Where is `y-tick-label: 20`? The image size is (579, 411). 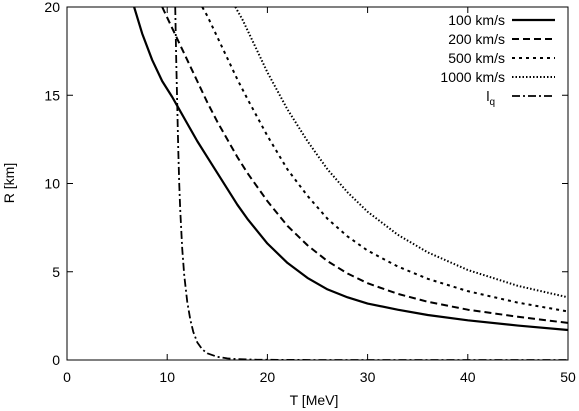
y-tick-label: 20 is located at coordinates (52, 7).